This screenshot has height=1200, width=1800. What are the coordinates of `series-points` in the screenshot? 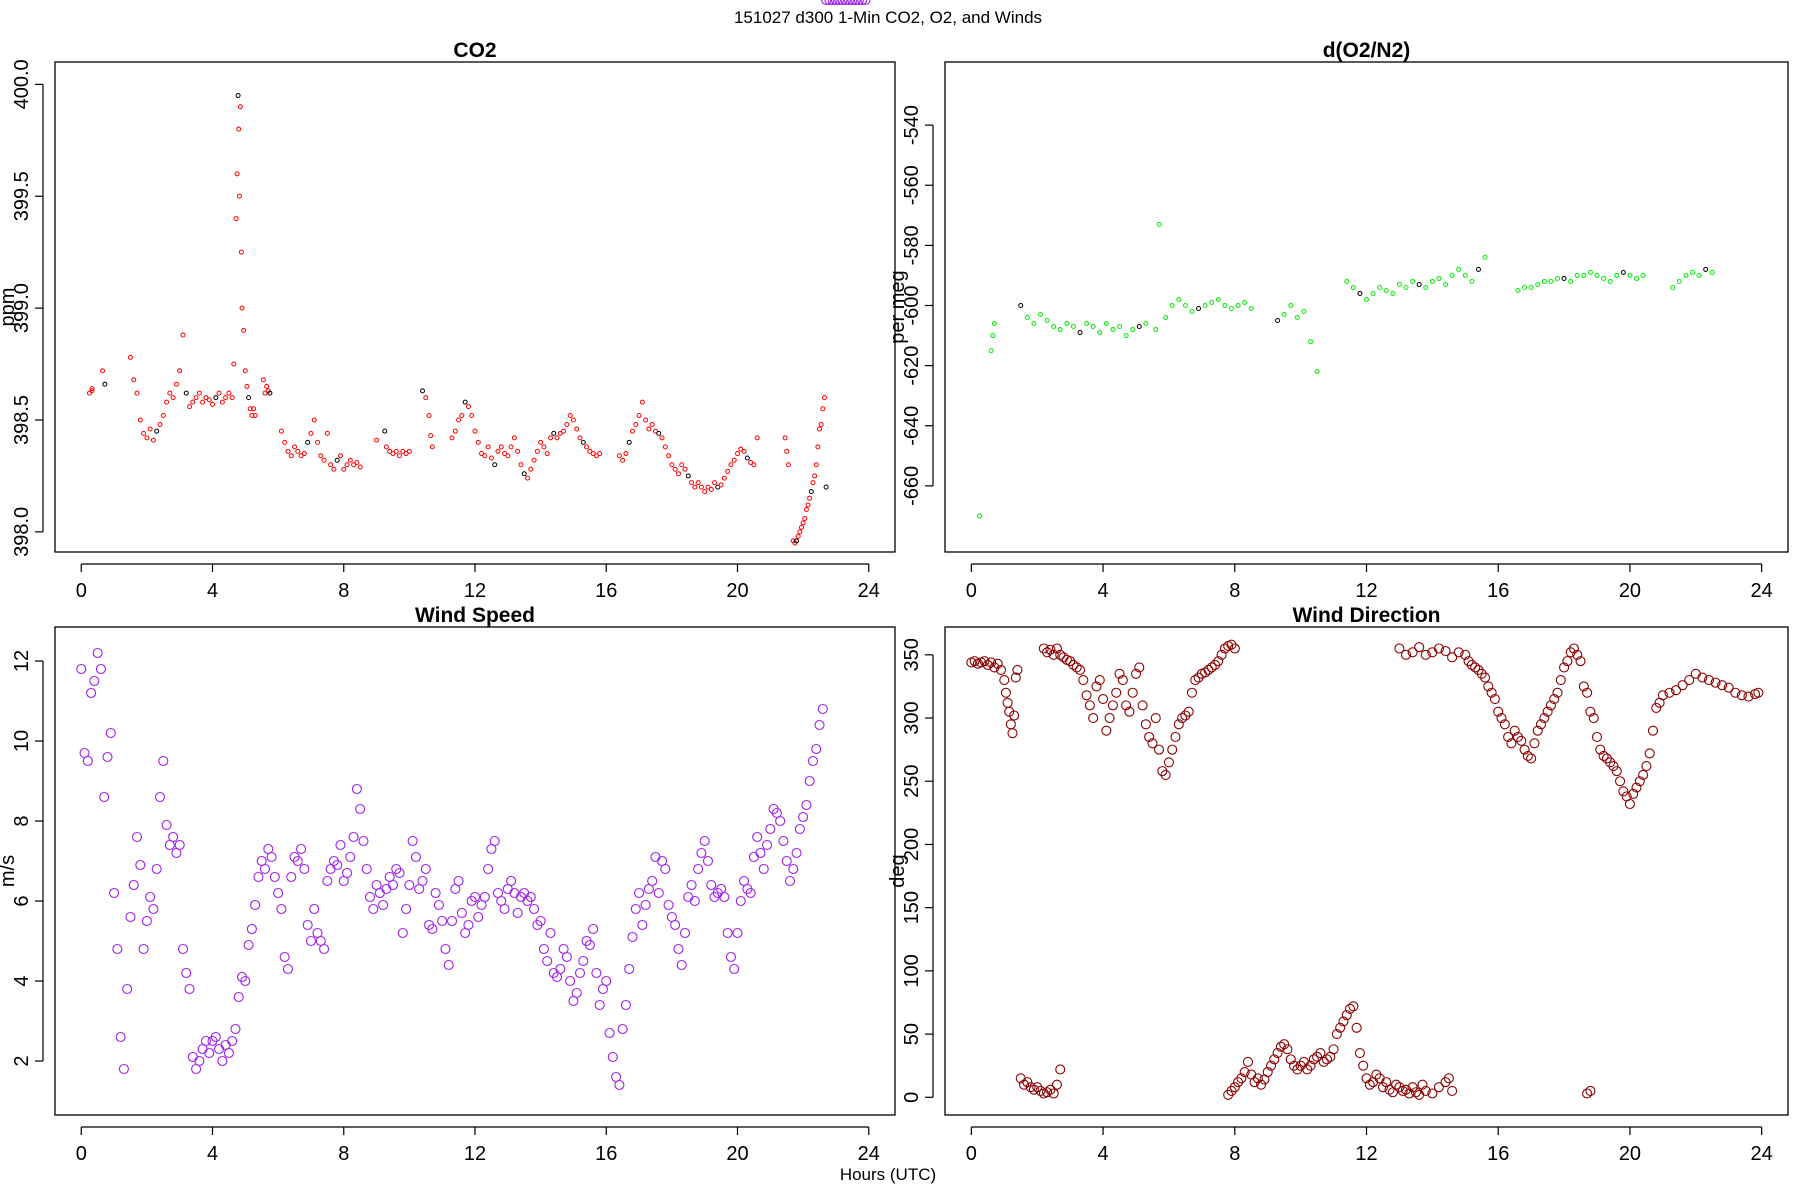 It's located at (1346, 370).